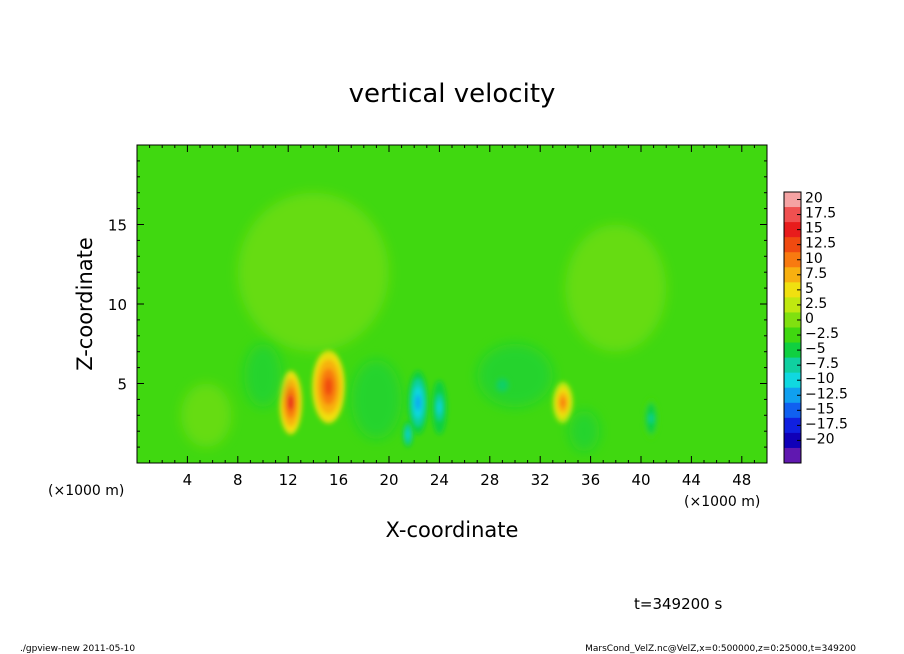 The width and height of the screenshot is (904, 654). Describe the element at coordinates (85, 304) in the screenshot. I see `y-axis-label: Z-coordinate` at that location.